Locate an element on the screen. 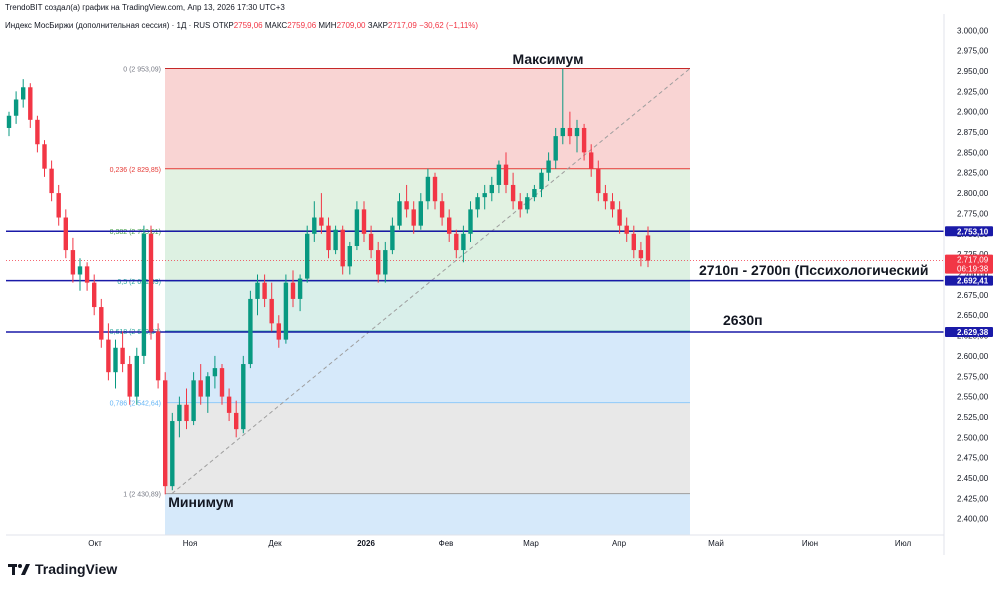 This screenshot has width=1000, height=589. x-tick-label: Дек is located at coordinates (275, 543).